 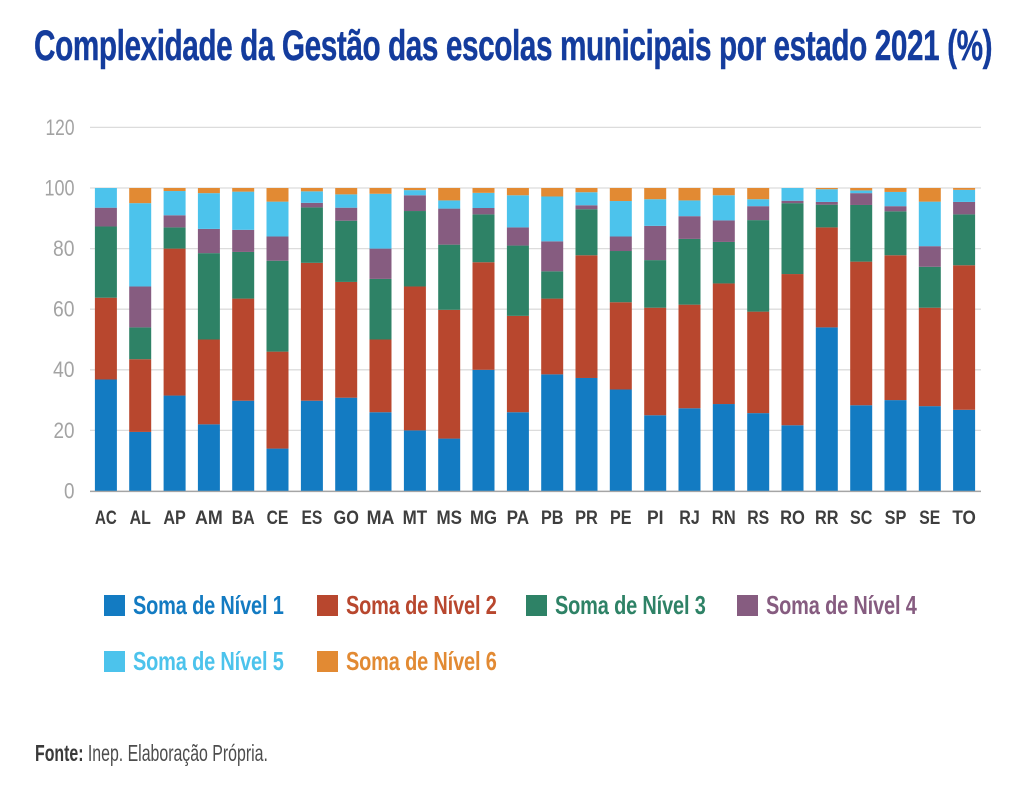 I want to click on svg-text: AM, so click(x=209, y=518).